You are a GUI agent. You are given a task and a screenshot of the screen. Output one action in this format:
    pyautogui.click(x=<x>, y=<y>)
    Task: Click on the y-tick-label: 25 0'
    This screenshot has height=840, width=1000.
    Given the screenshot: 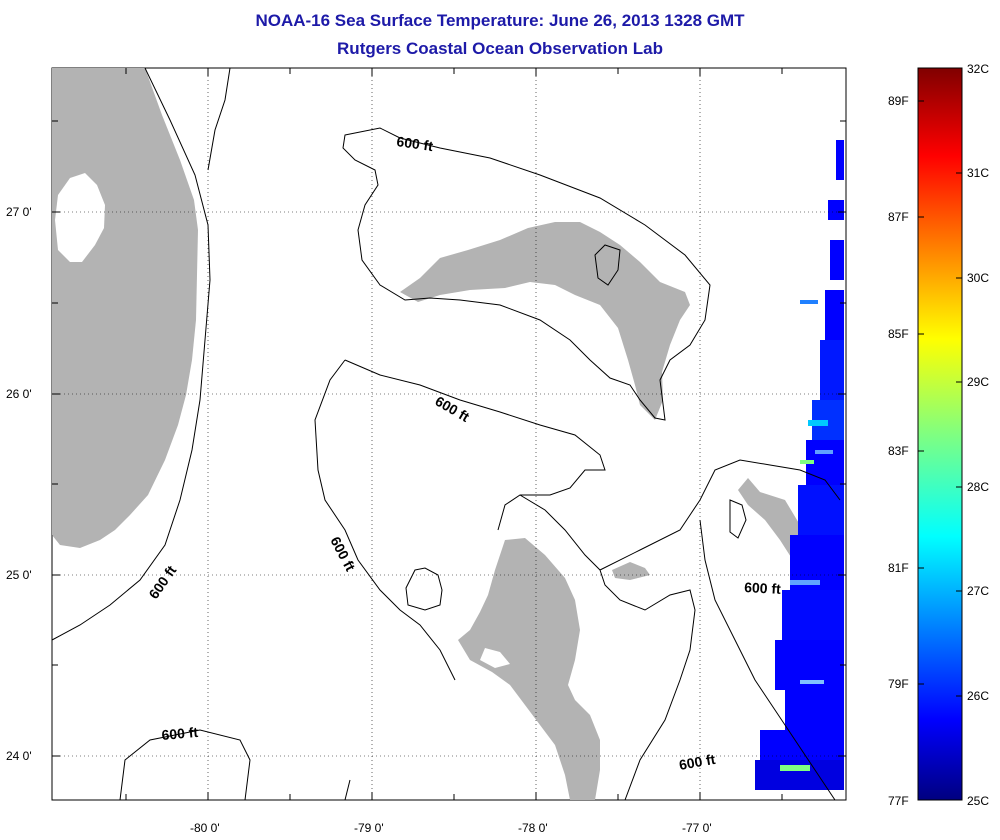 What is the action you would take?
    pyautogui.click(x=19, y=575)
    